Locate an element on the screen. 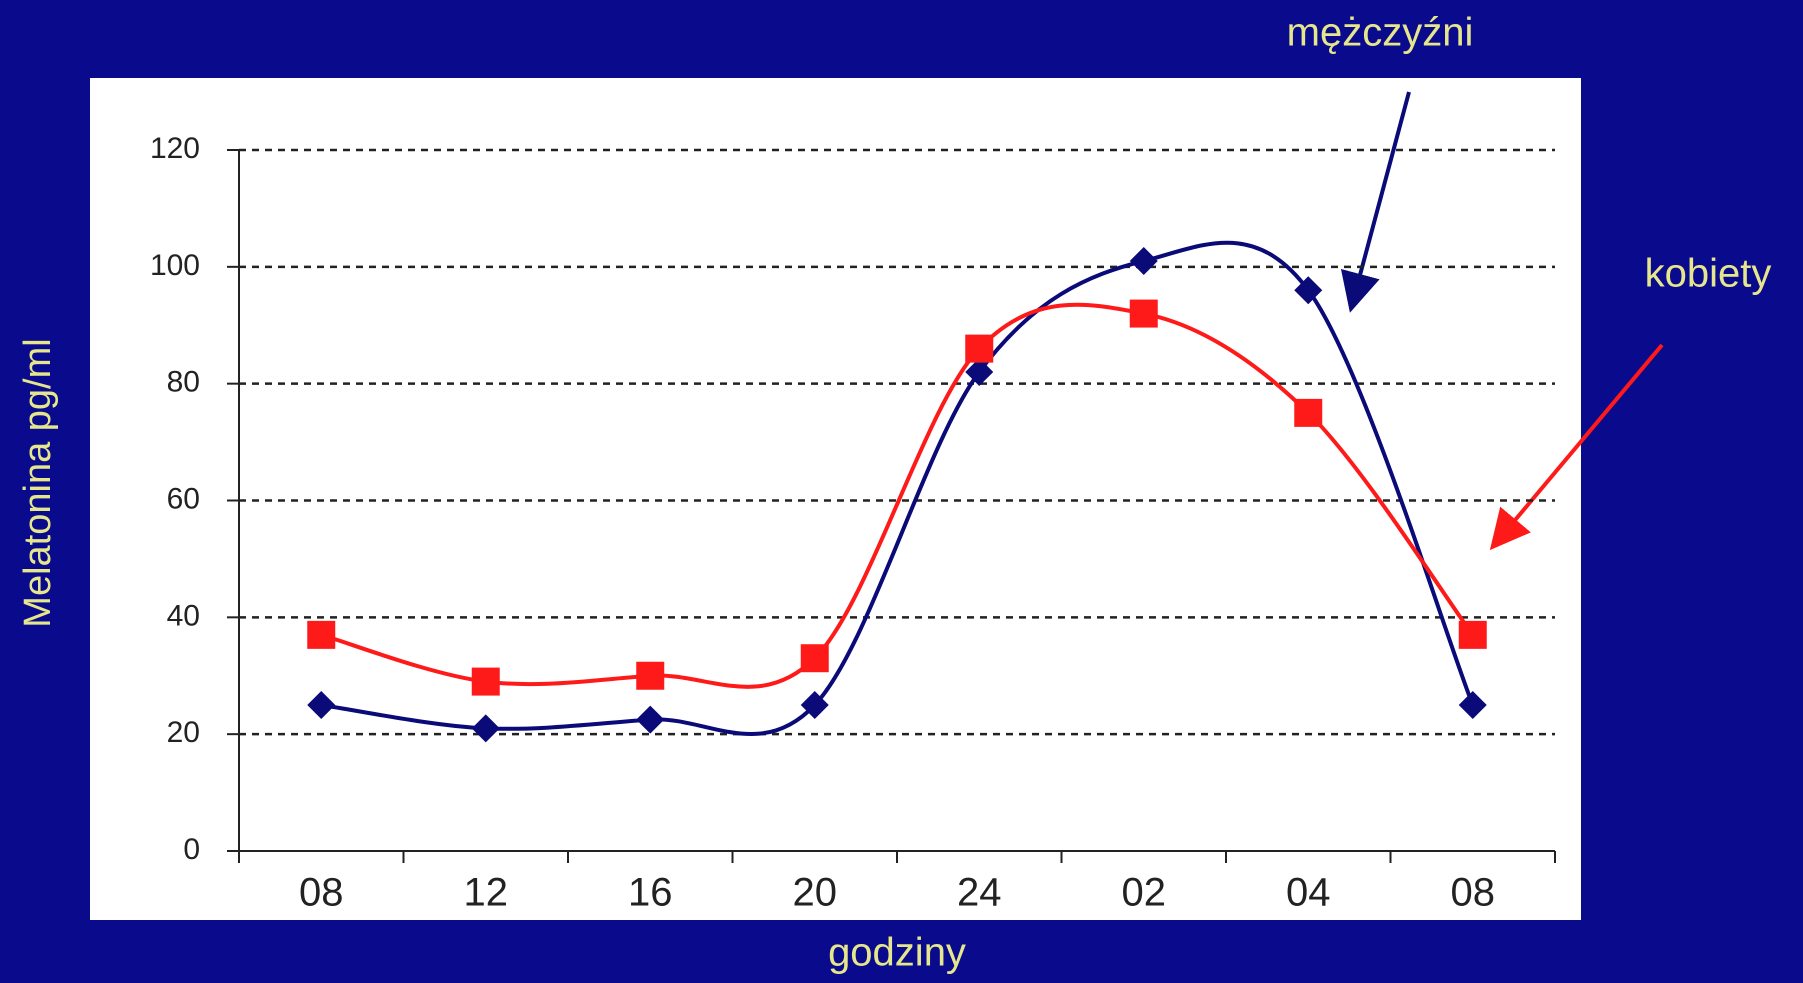 The height and width of the screenshot is (983, 1803). y-tick-label: 20 is located at coordinates (183, 732).